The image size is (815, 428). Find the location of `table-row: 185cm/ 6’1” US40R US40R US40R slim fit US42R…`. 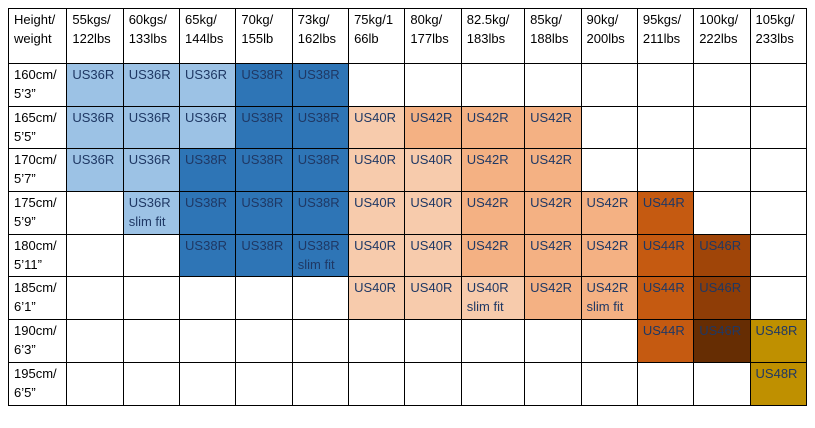

table-row: 185cm/ 6’1” US40R US40R US40R slim fit US42R… is located at coordinates (407, 298).